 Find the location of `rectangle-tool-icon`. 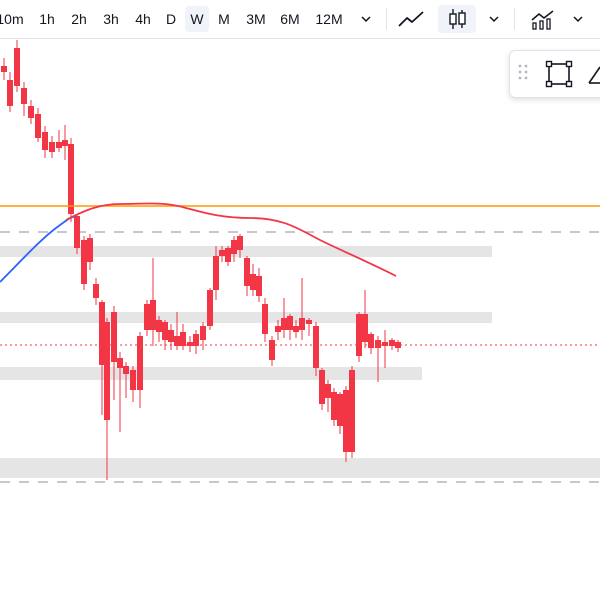

rectangle-tool-icon is located at coordinates (559, 74).